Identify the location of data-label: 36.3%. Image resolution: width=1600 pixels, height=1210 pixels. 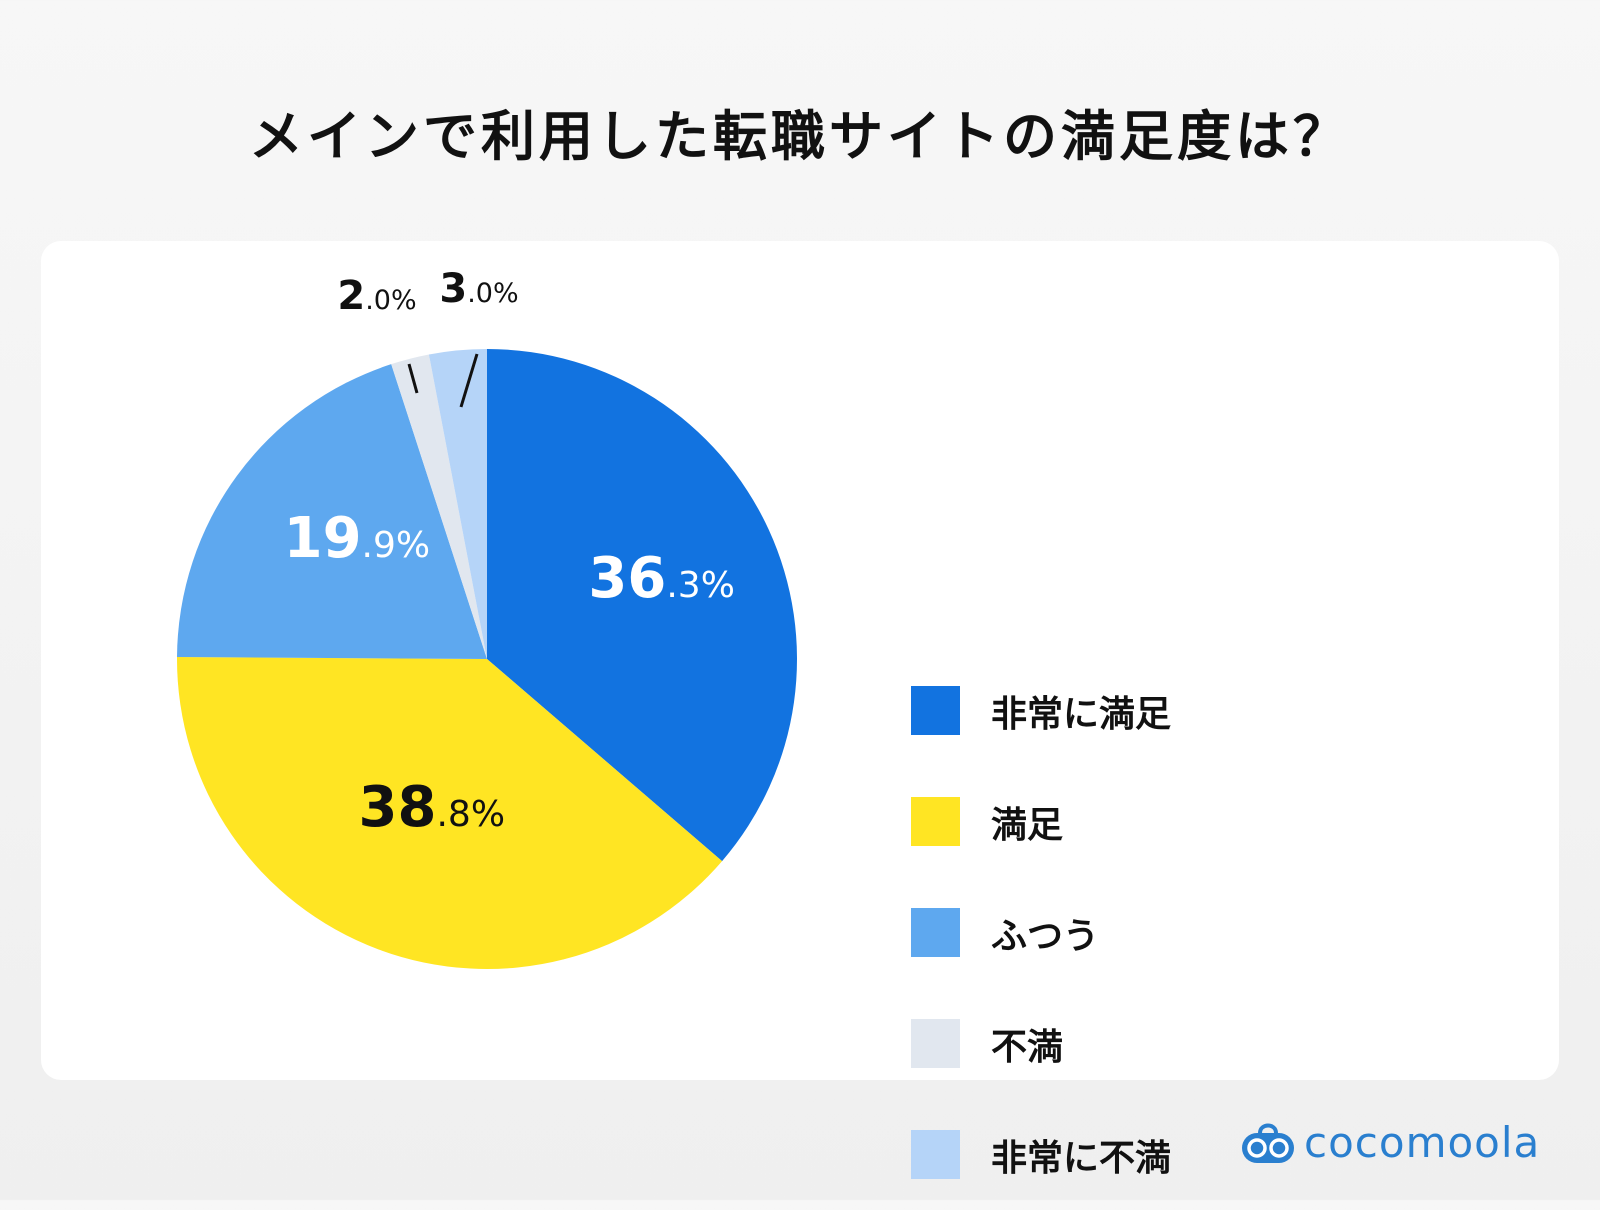
(661, 578).